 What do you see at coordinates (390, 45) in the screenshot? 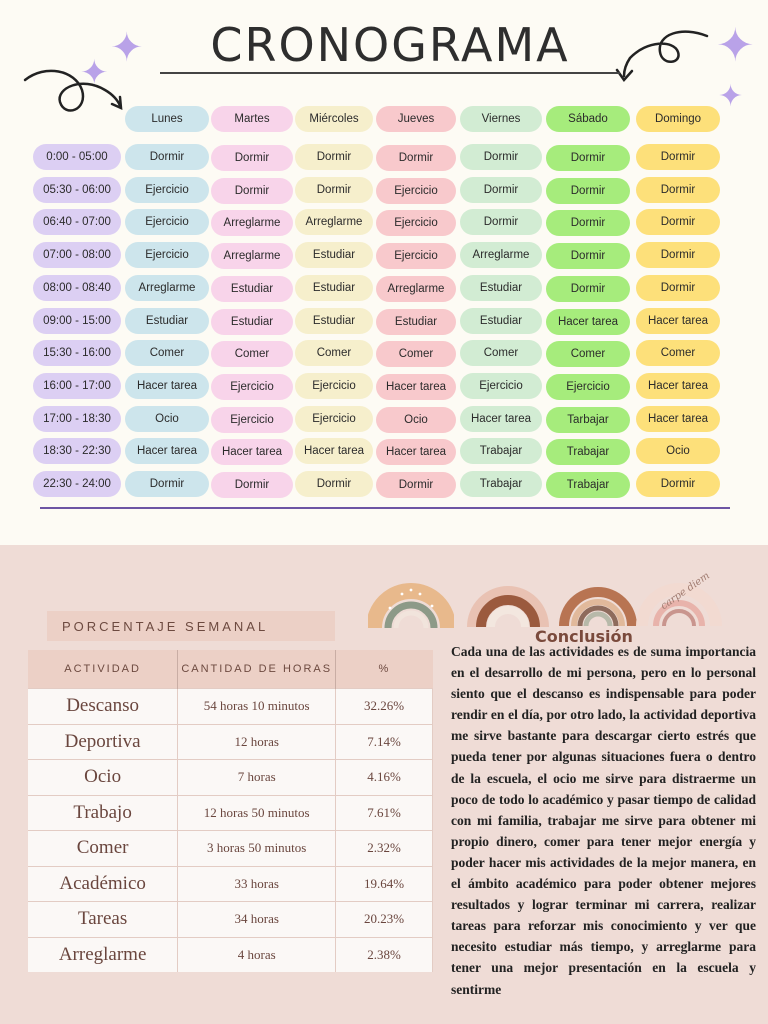
I see `page-title: CRONOGRAMA` at bounding box center [390, 45].